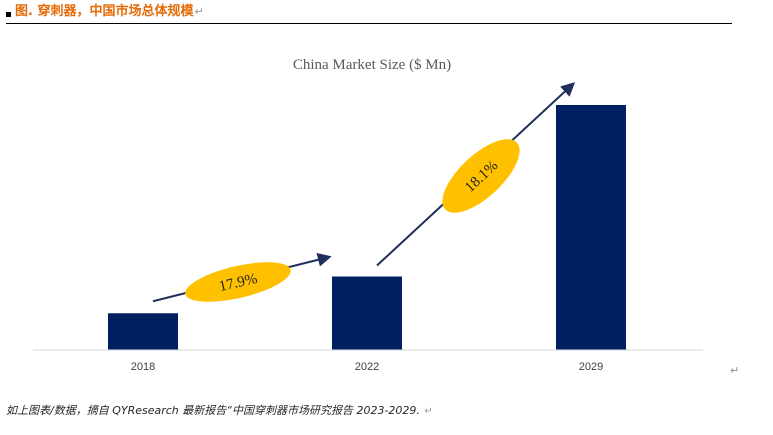 The image size is (773, 435). What do you see at coordinates (372, 65) in the screenshot?
I see `chart-title: China Market Size ($ Mn)` at bounding box center [372, 65].